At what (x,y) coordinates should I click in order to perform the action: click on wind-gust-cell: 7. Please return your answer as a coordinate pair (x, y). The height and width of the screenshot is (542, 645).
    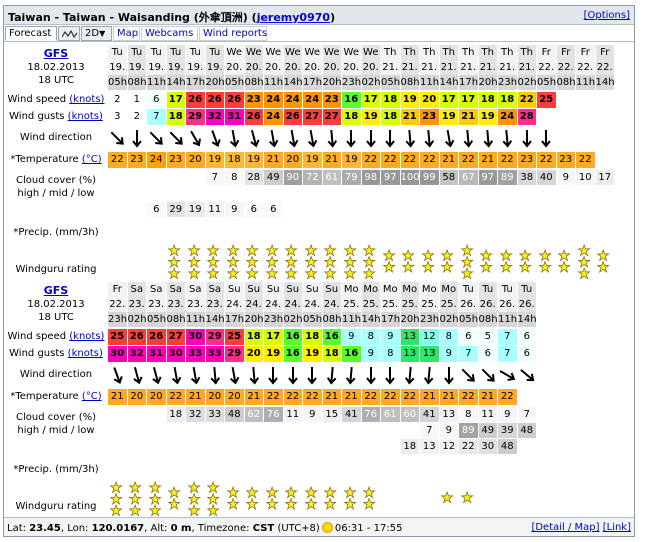
    Looking at the image, I should click on (156, 117).